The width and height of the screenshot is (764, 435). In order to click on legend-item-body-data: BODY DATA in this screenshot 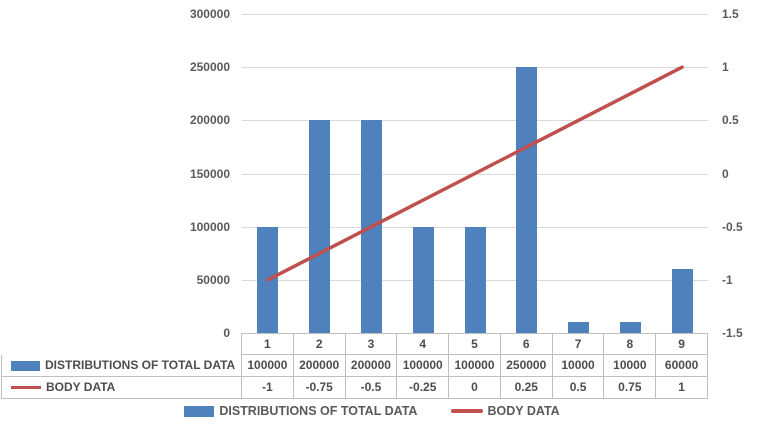, I will do `click(505, 411)`.